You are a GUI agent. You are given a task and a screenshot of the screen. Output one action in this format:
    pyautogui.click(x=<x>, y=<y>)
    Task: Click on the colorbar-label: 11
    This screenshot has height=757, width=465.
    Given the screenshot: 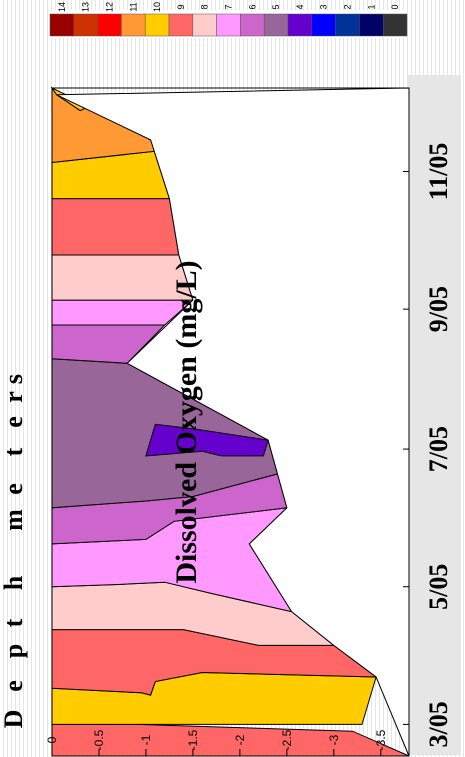 What is the action you would take?
    pyautogui.click(x=133, y=6)
    